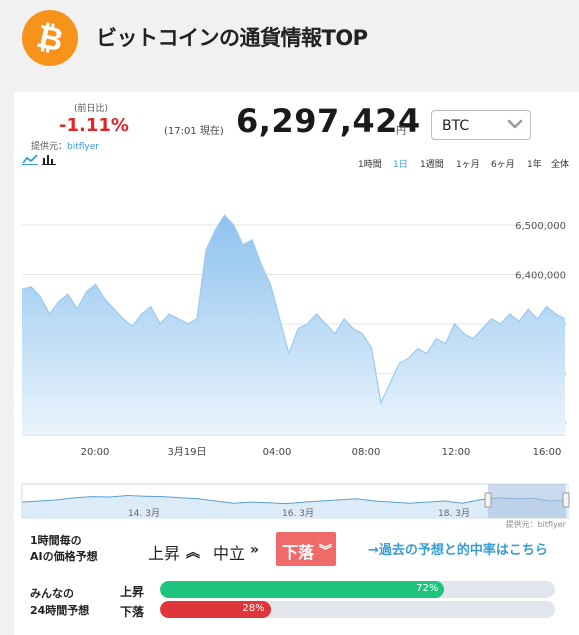 The image size is (579, 635). What do you see at coordinates (132, 592) in the screenshot?
I see `vote-up-label: 上昇` at bounding box center [132, 592].